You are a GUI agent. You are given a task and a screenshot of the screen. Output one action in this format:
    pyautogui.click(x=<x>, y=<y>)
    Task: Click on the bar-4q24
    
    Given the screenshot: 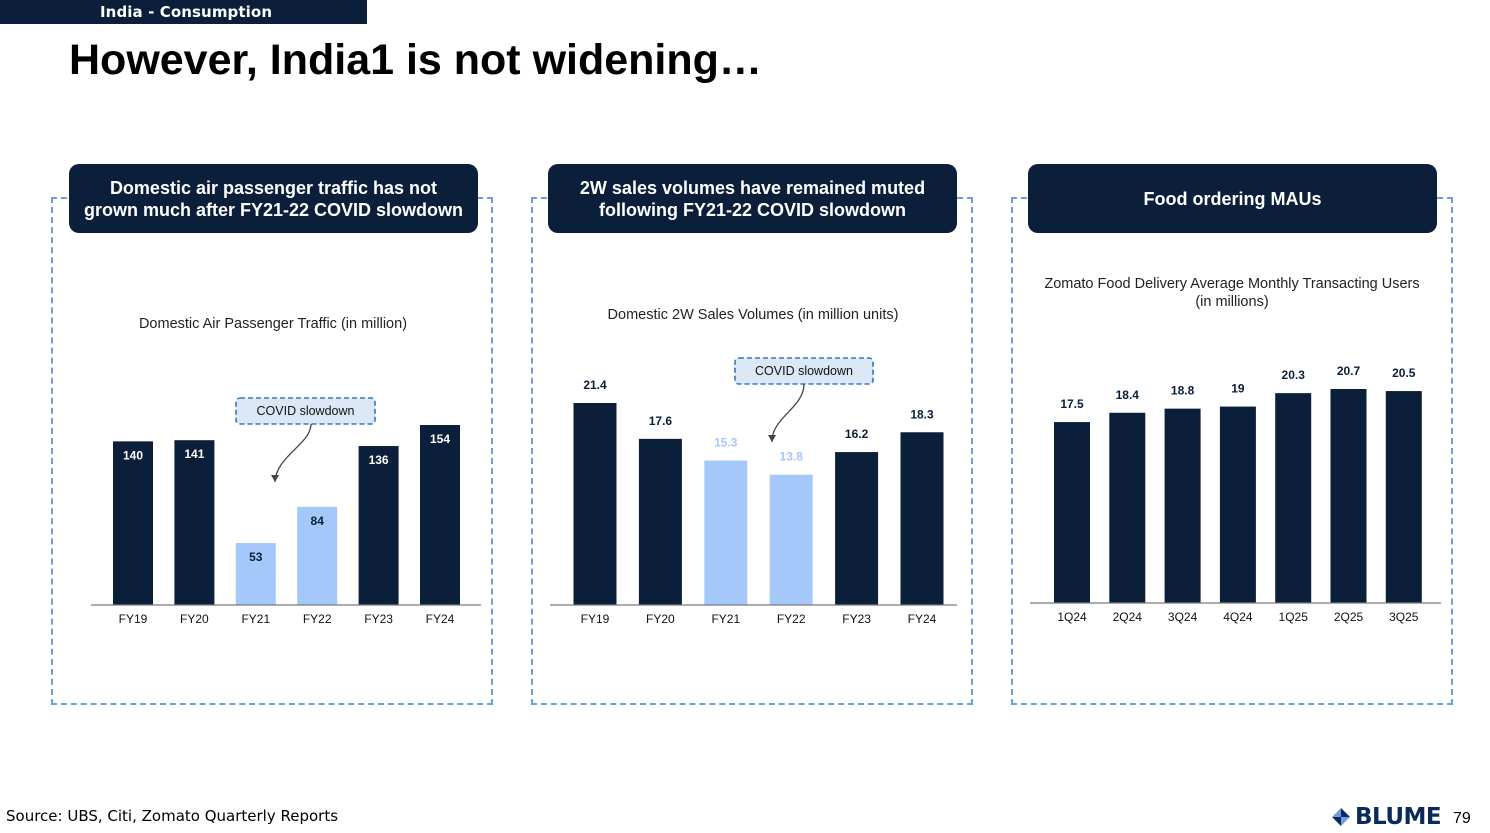 What is the action you would take?
    pyautogui.click(x=1237, y=504)
    